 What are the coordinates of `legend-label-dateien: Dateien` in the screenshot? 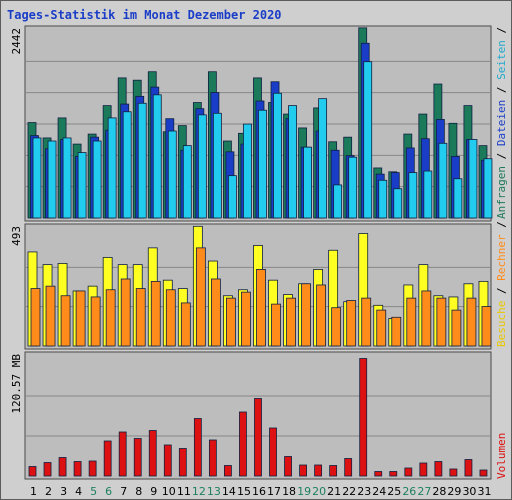 It's located at (501, 123).